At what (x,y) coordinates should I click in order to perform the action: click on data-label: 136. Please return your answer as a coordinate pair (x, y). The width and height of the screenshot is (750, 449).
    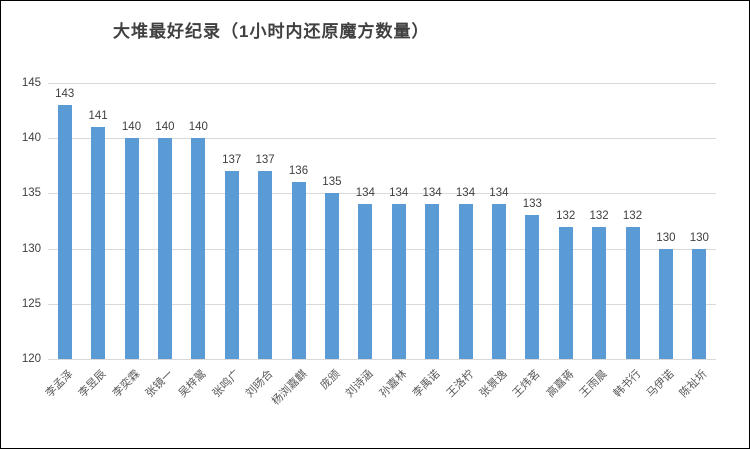
    Looking at the image, I should click on (298, 171).